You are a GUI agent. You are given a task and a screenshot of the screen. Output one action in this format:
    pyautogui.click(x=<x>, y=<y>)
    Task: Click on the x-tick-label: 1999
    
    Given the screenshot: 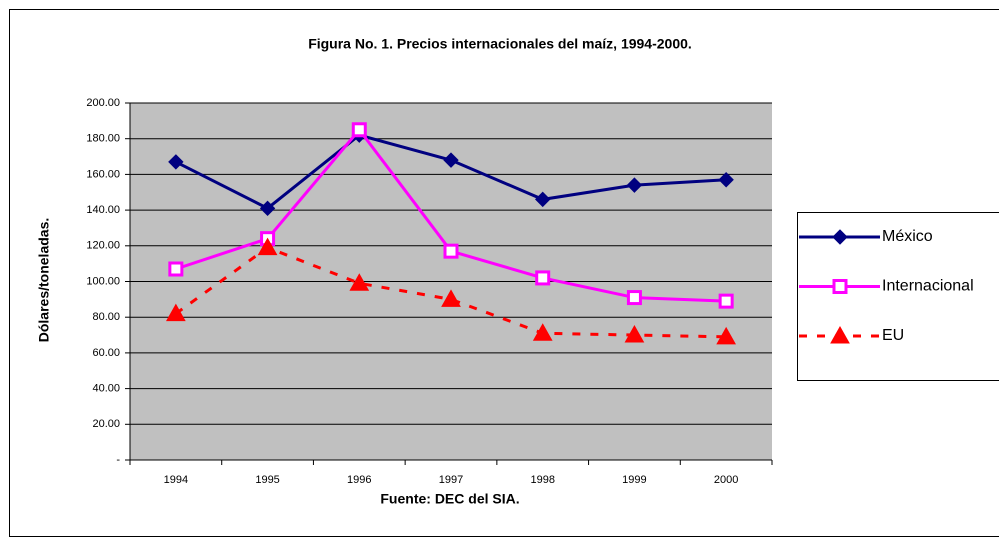 What is the action you would take?
    pyautogui.click(x=634, y=480)
    